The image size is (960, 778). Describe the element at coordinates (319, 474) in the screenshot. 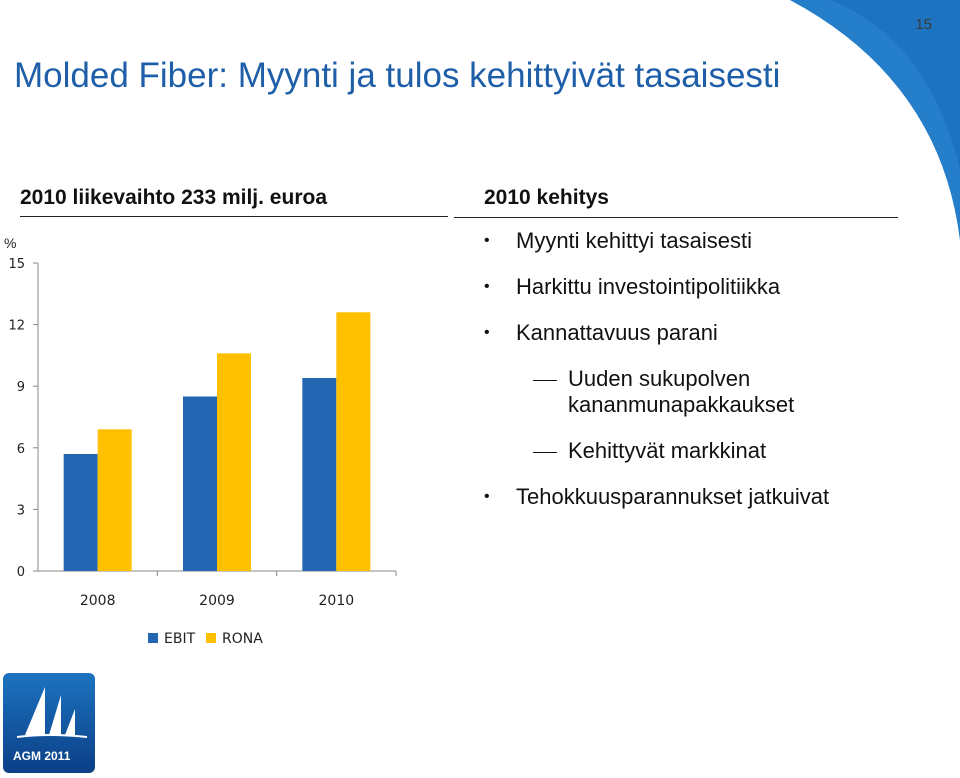

I see `bar-ebit-2010` at that location.